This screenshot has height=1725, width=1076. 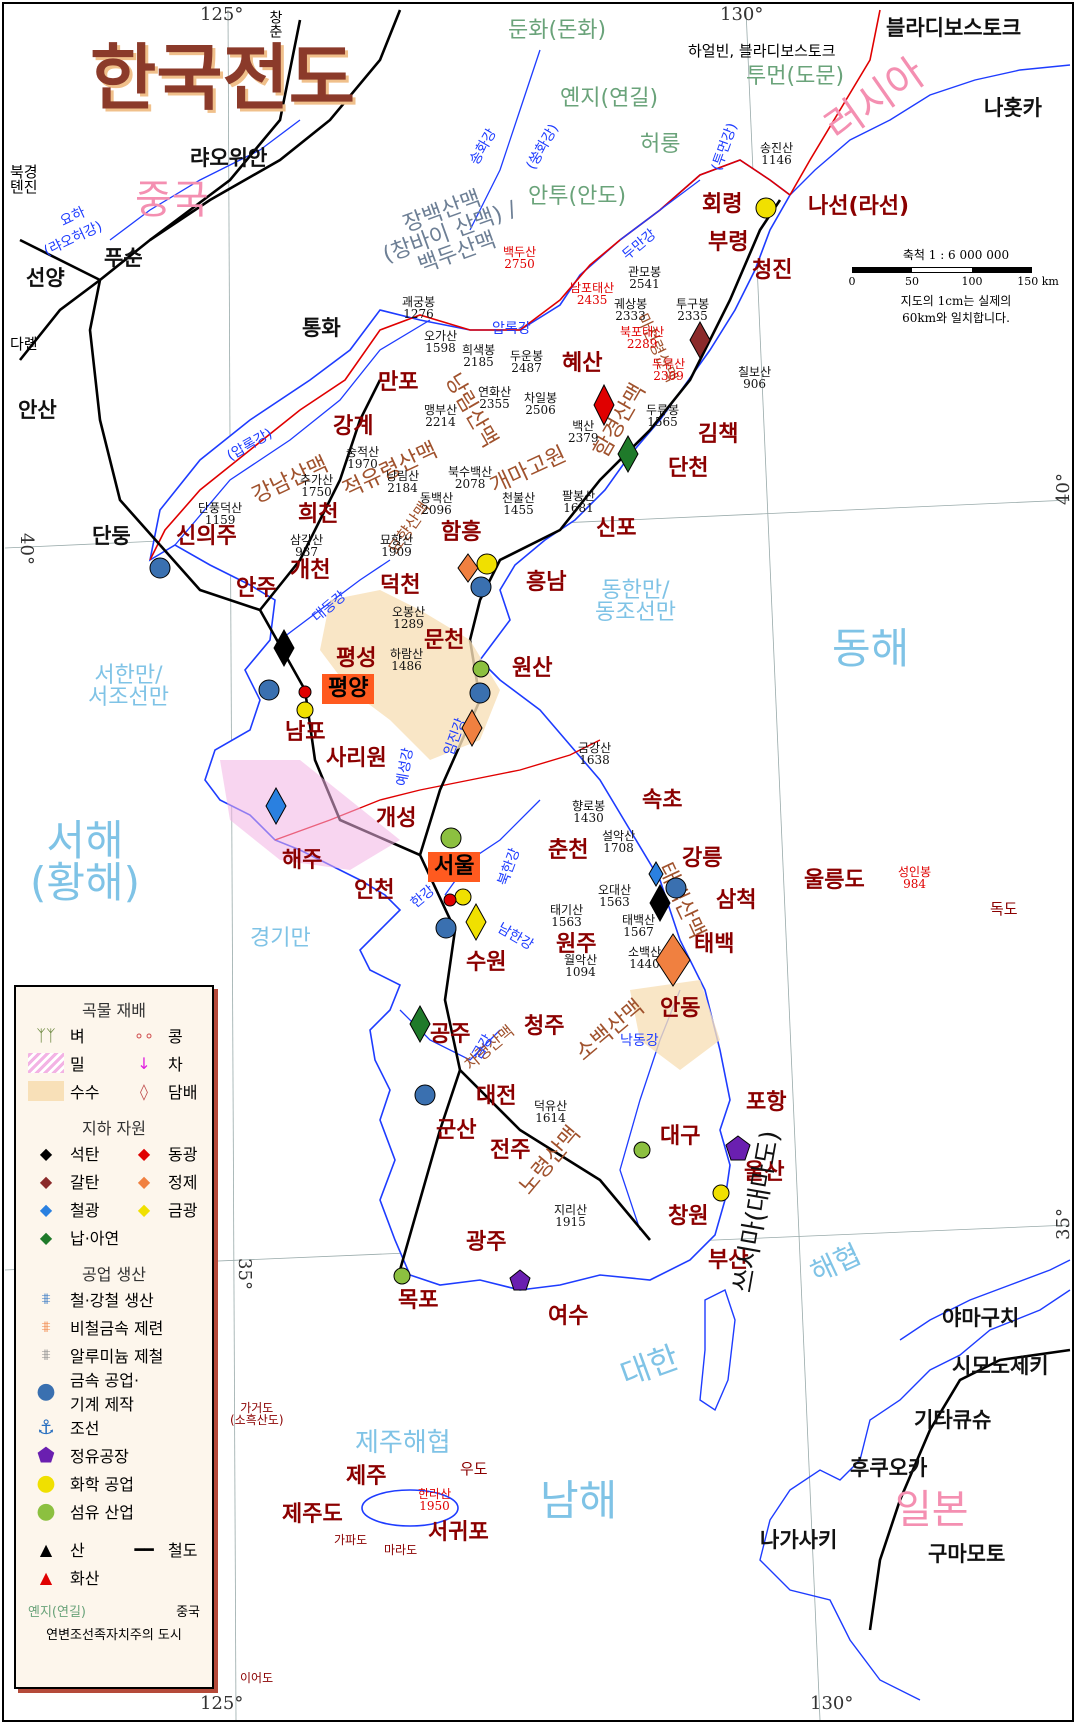 I want to click on wheat-zone, so click(x=310, y=815).